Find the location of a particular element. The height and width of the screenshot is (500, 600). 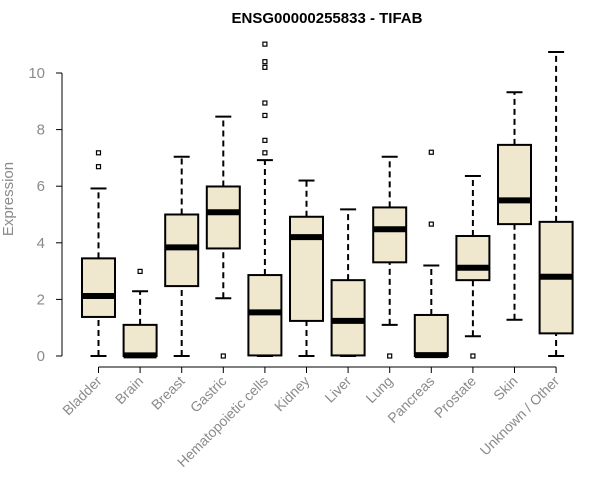

box-liver is located at coordinates (348, 282).